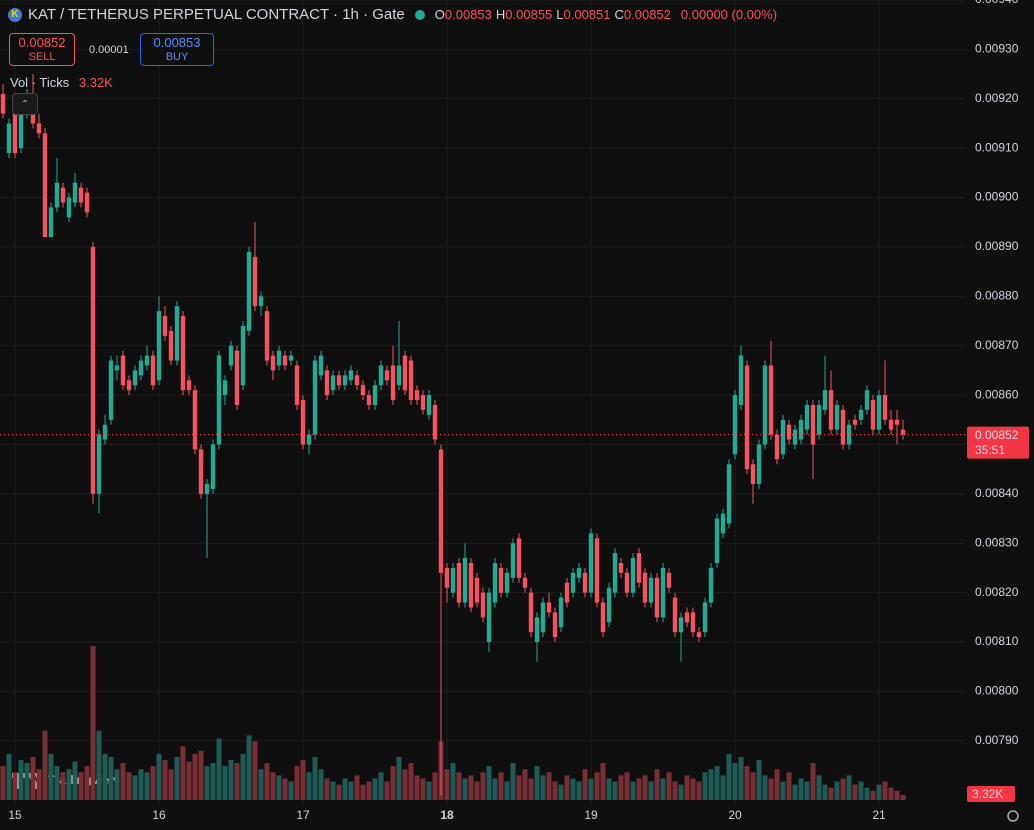 This screenshot has width=1034, height=830. Describe the element at coordinates (468, 14) in the screenshot. I see `ohlc-value: 0.00853` at that location.